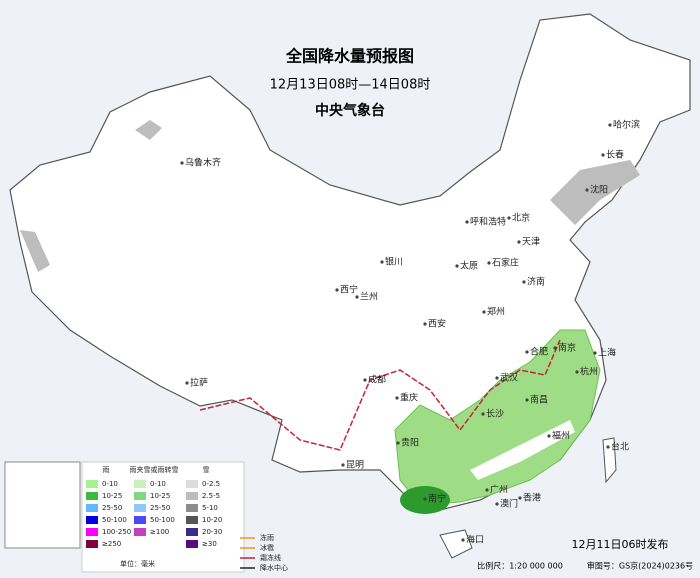  Describe the element at coordinates (532, 498) in the screenshot. I see `city-label: 香港` at that location.